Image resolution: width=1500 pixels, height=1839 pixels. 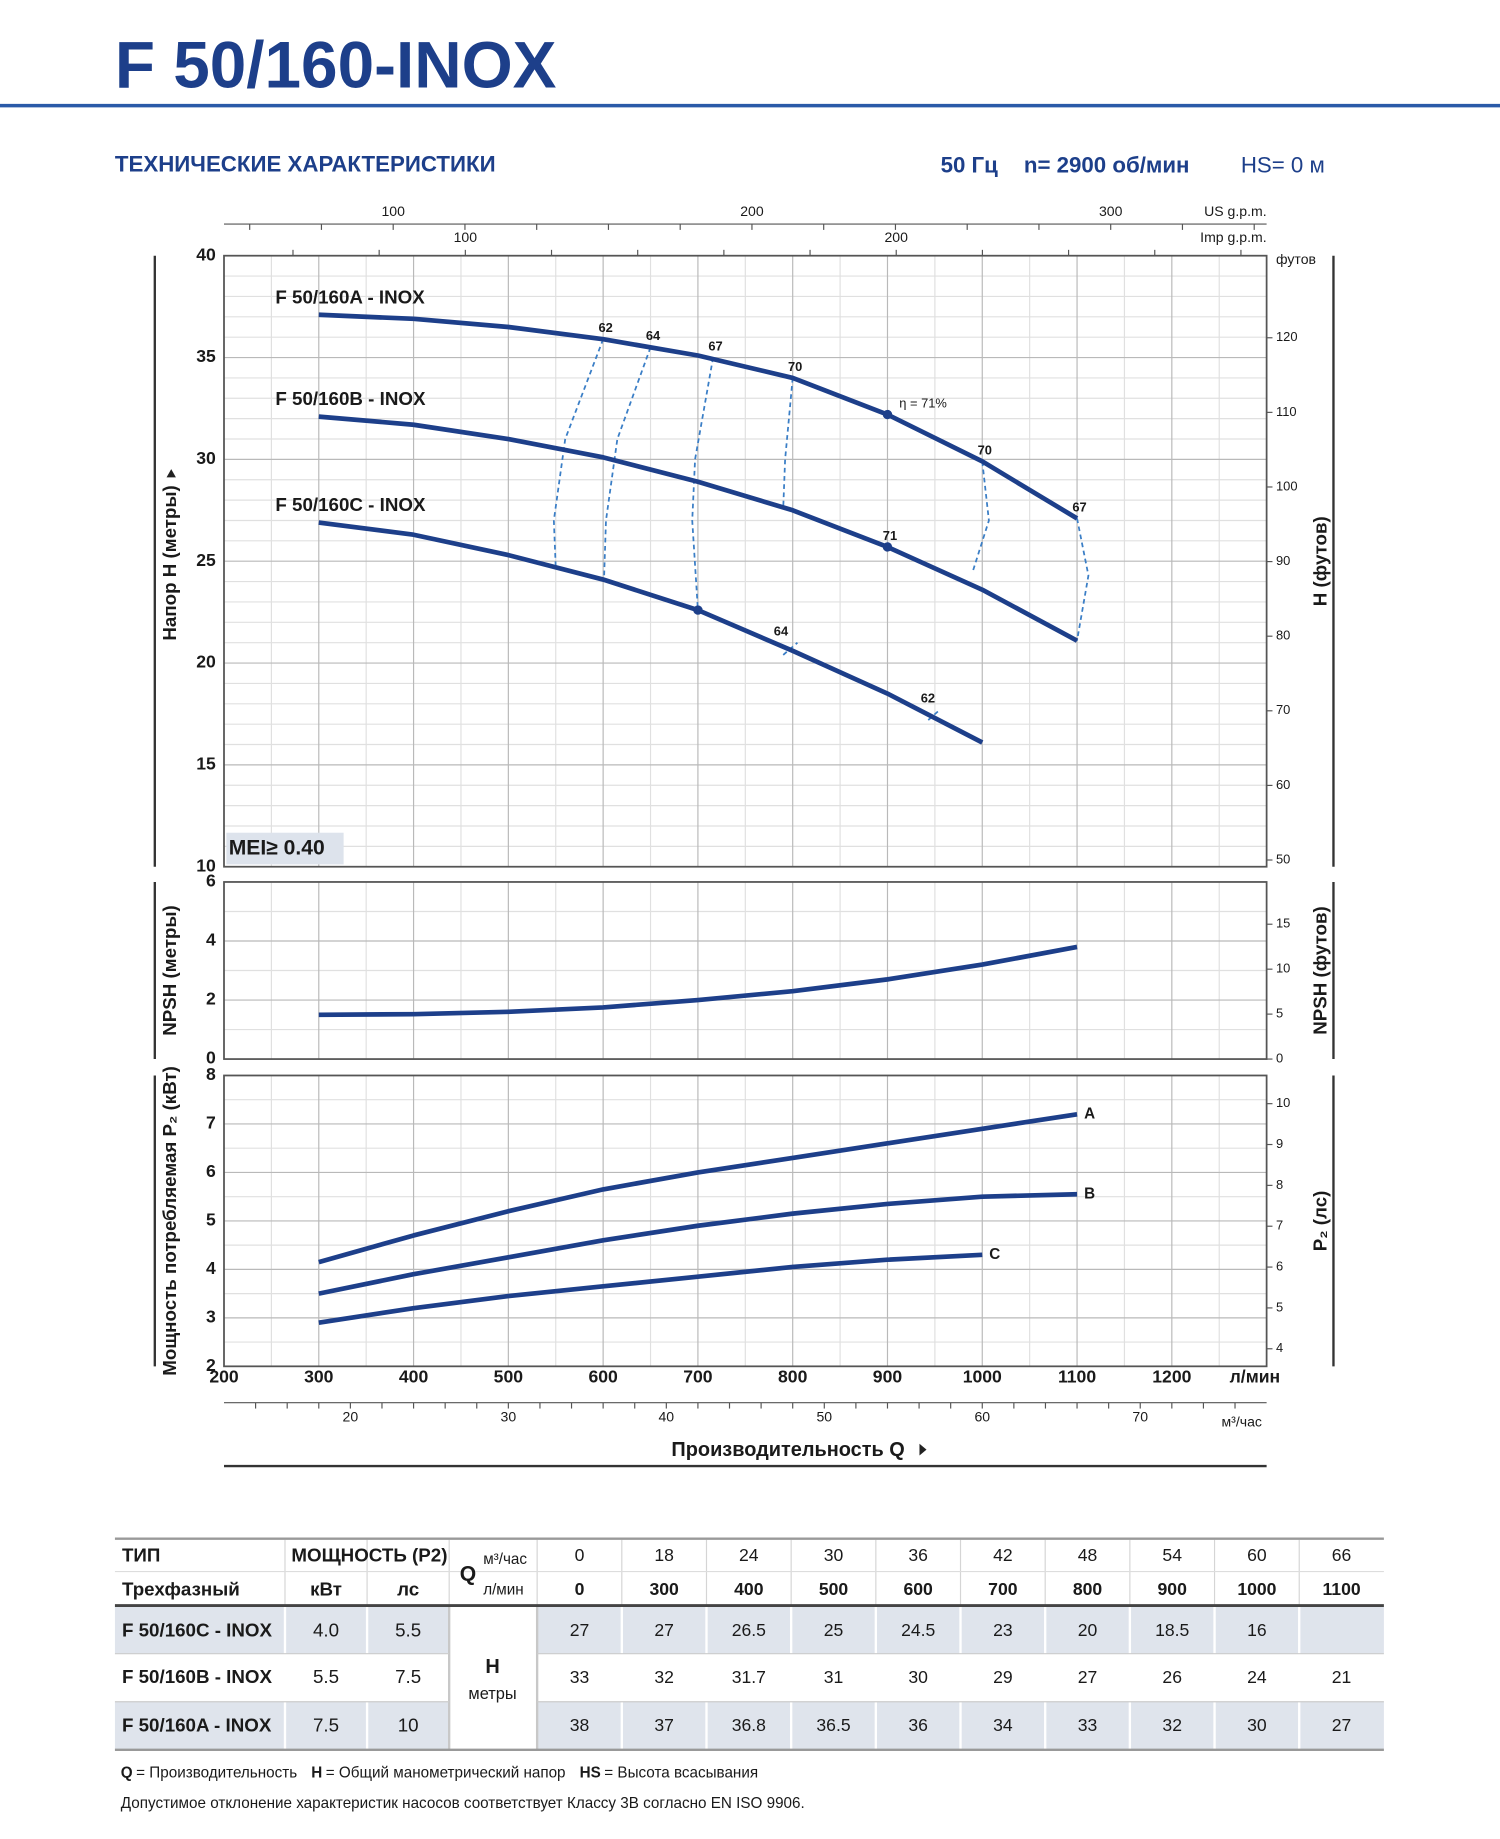 I want to click on y-tick-label: 2, so click(x=211, y=999).